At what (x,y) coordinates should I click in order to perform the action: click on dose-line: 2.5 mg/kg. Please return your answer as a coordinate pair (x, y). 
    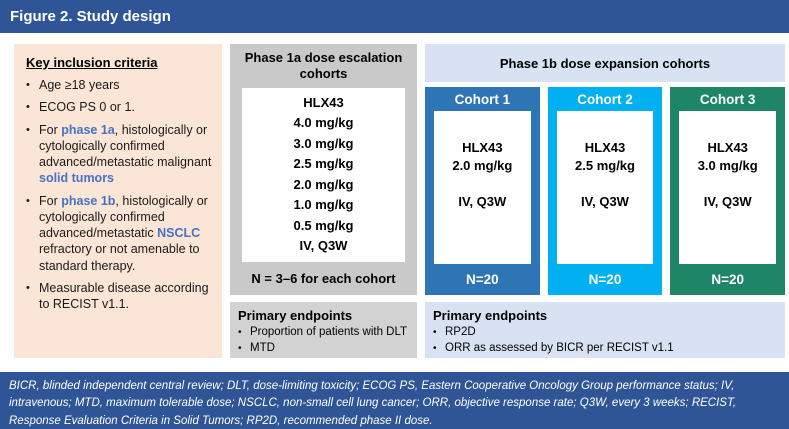
    Looking at the image, I should click on (323, 164).